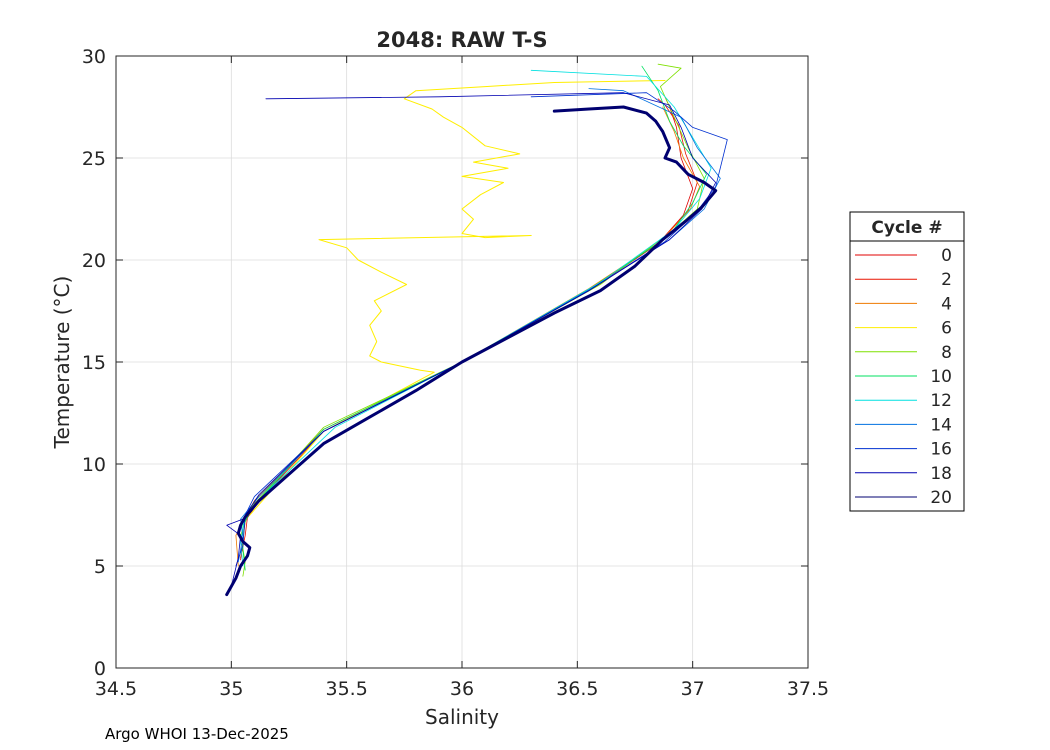  I want to click on legend-label-cycle-6: 6, so click(946, 329).